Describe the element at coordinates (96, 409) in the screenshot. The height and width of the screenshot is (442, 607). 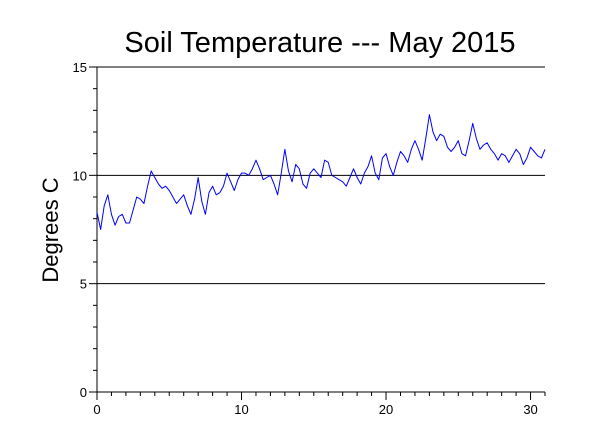
I see `x-tick-label-0: 0` at that location.